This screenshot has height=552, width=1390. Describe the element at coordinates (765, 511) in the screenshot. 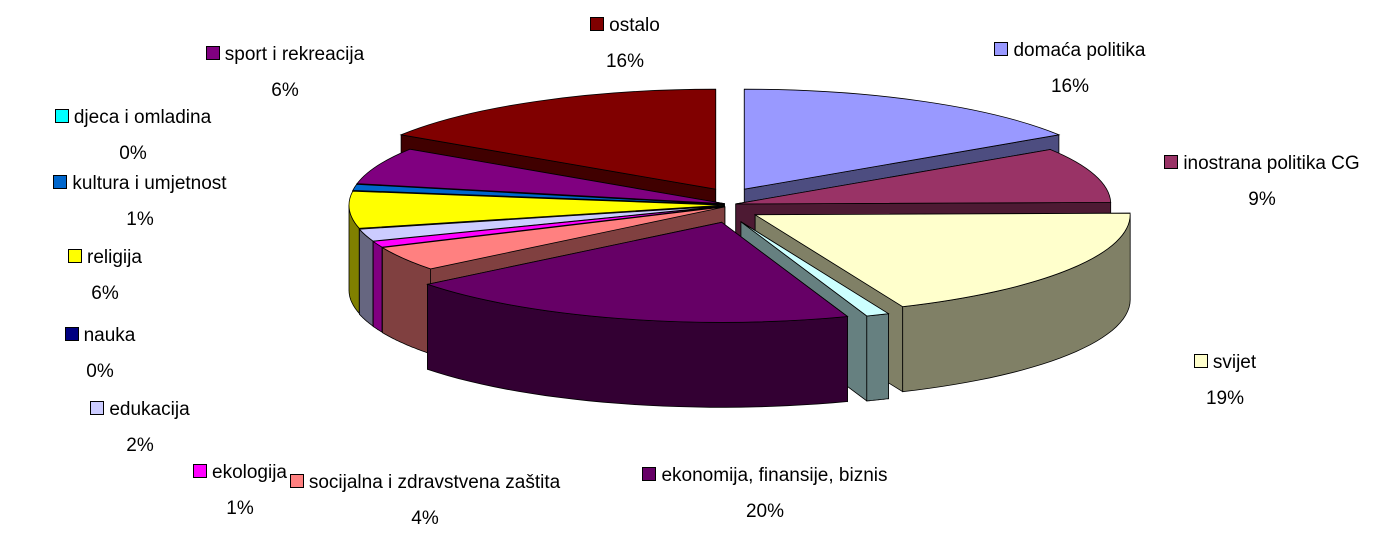

I see `value-label: 20%` at that location.